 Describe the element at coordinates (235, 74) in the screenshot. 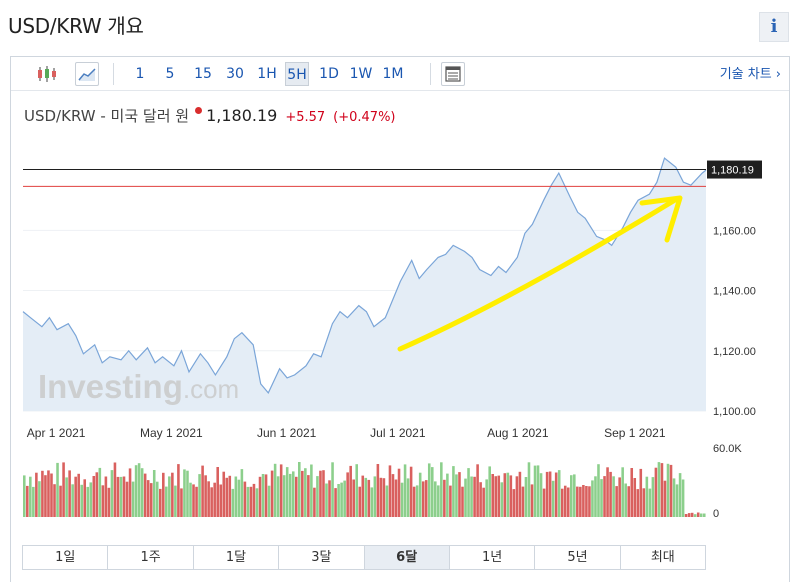

I see `interval-30: 30` at that location.